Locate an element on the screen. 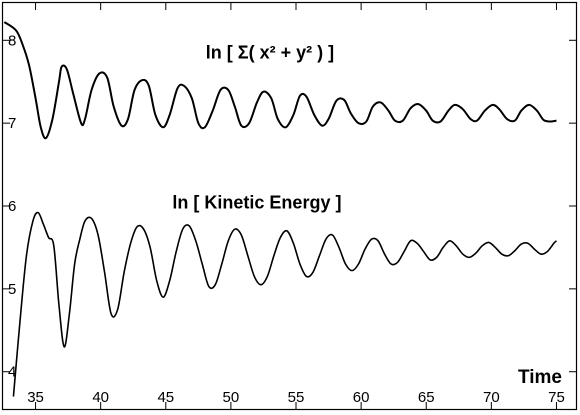 This screenshot has width=580, height=415. y-tick-label: 5 is located at coordinates (12, 289).